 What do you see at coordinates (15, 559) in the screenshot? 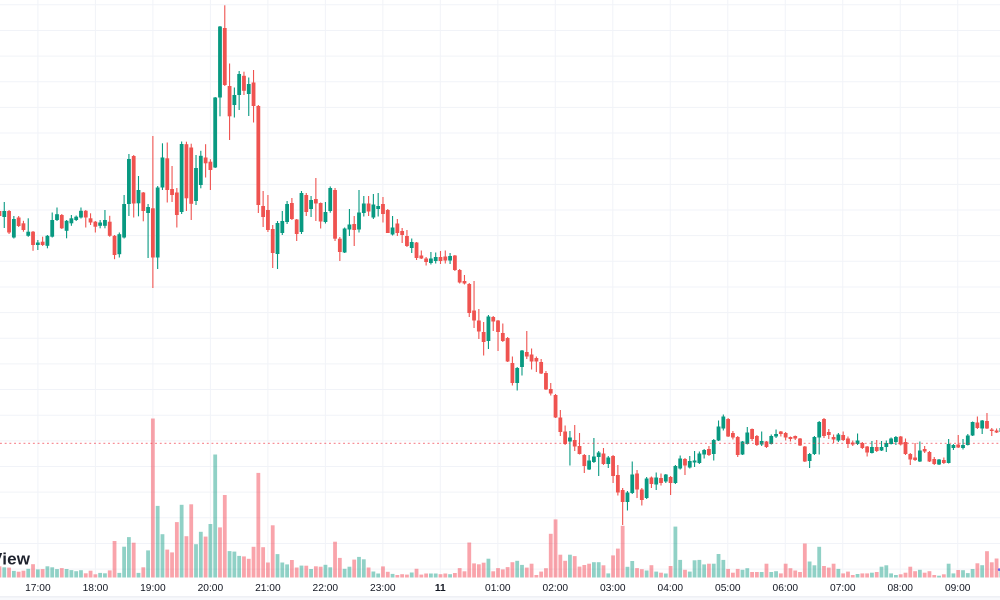
I see `svg-text: View` at bounding box center [15, 559].